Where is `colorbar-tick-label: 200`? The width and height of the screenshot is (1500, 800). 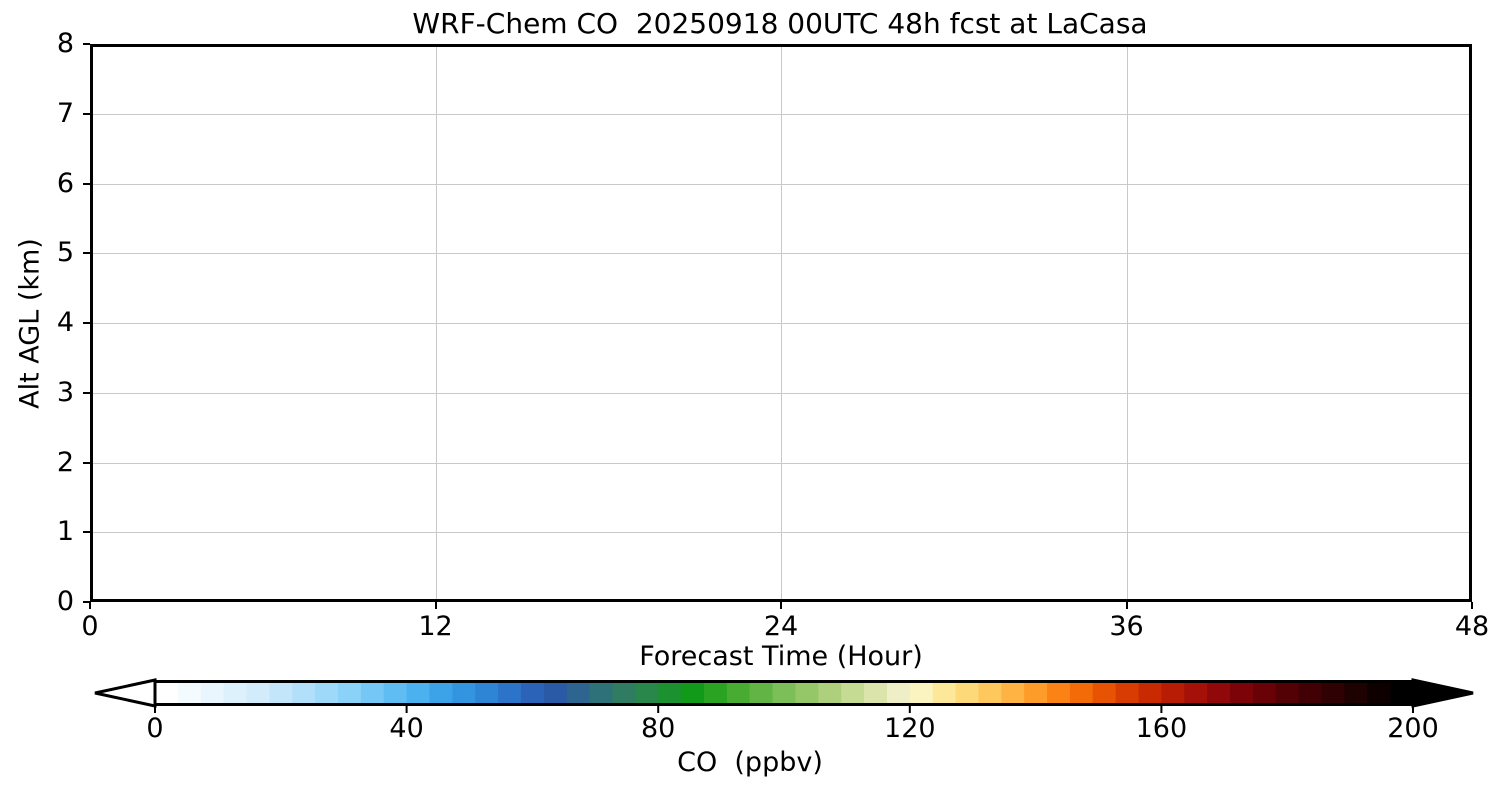 colorbar-tick-label: 200 is located at coordinates (1413, 728).